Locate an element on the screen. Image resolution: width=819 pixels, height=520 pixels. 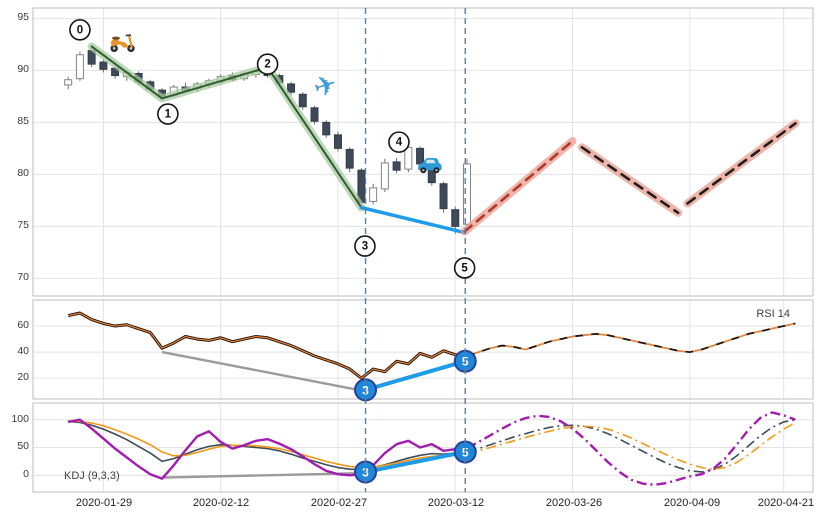
price-y-tick: 90 is located at coordinates (23, 69).